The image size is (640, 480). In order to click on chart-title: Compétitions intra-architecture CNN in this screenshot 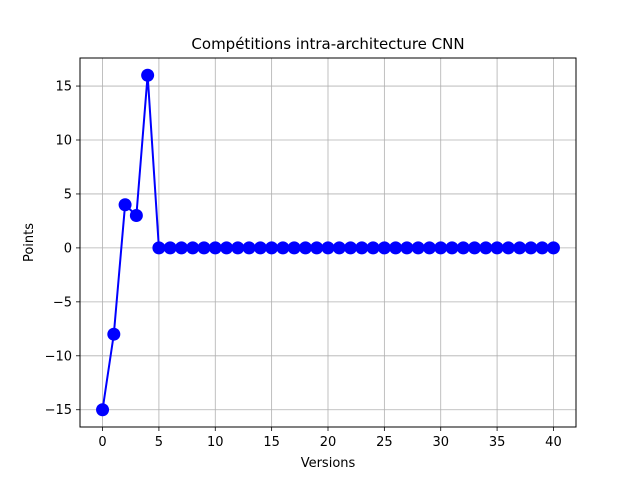, I will do `click(327, 44)`.